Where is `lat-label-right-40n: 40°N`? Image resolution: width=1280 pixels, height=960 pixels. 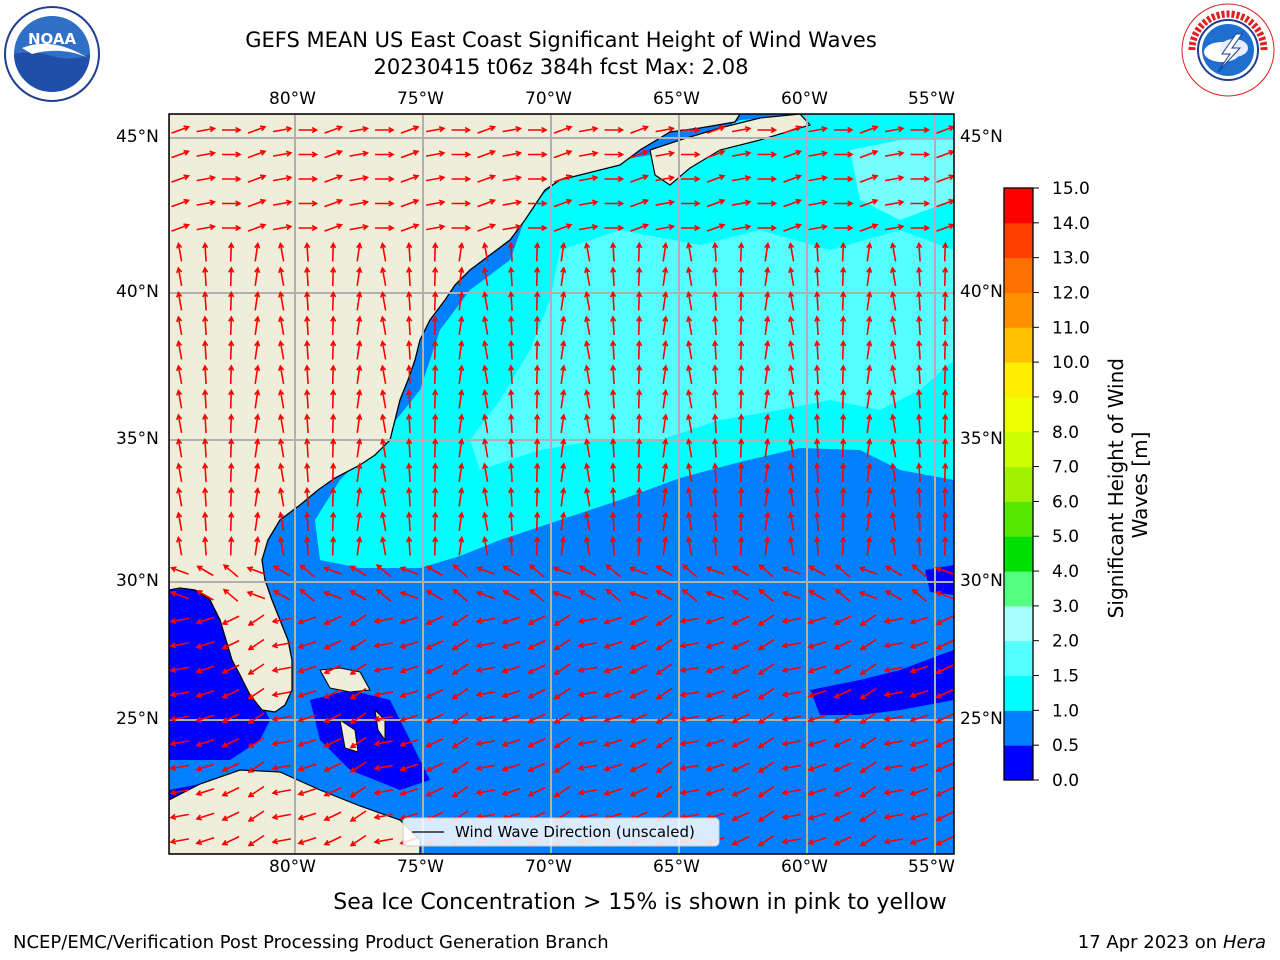 lat-label-right-40n: 40°N is located at coordinates (981, 292).